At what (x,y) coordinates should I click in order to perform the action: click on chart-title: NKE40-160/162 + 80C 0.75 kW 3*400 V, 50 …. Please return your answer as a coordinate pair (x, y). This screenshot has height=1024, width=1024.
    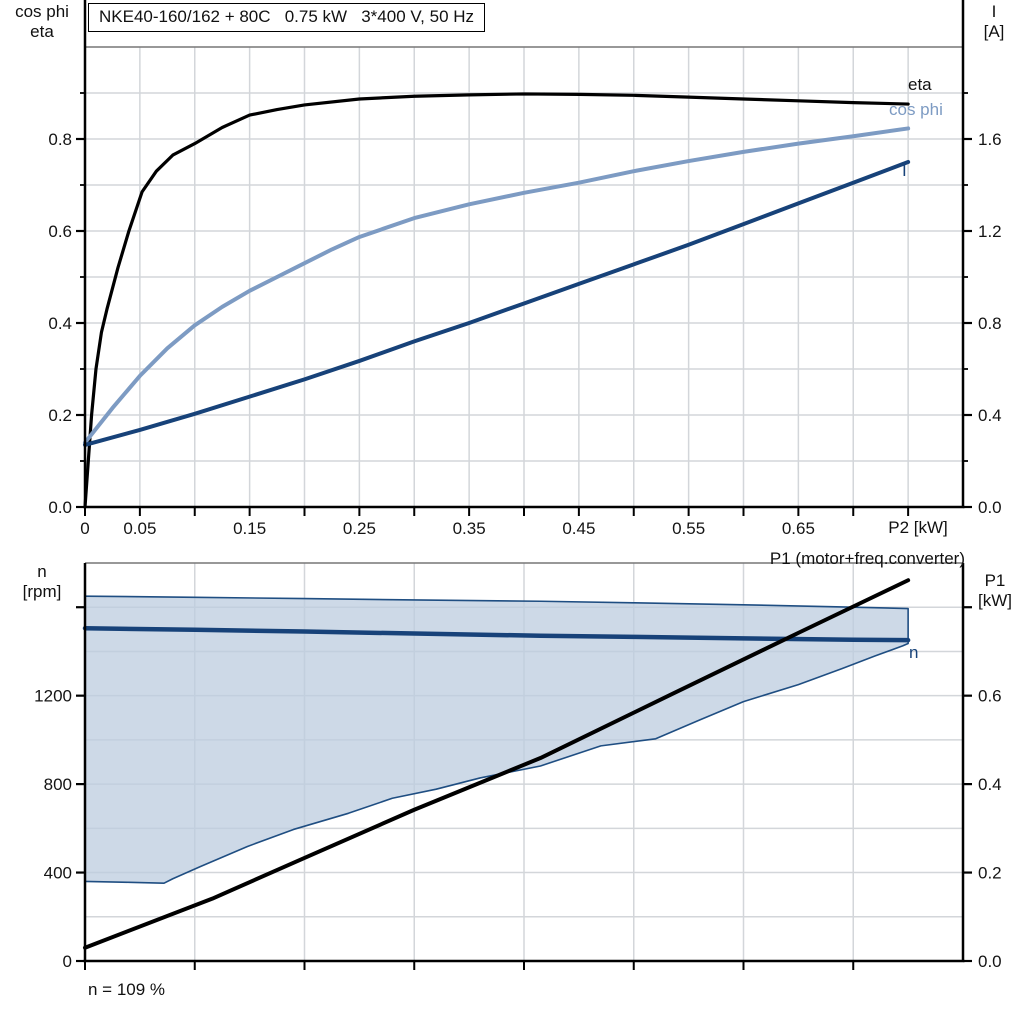
    Looking at the image, I should click on (287, 17).